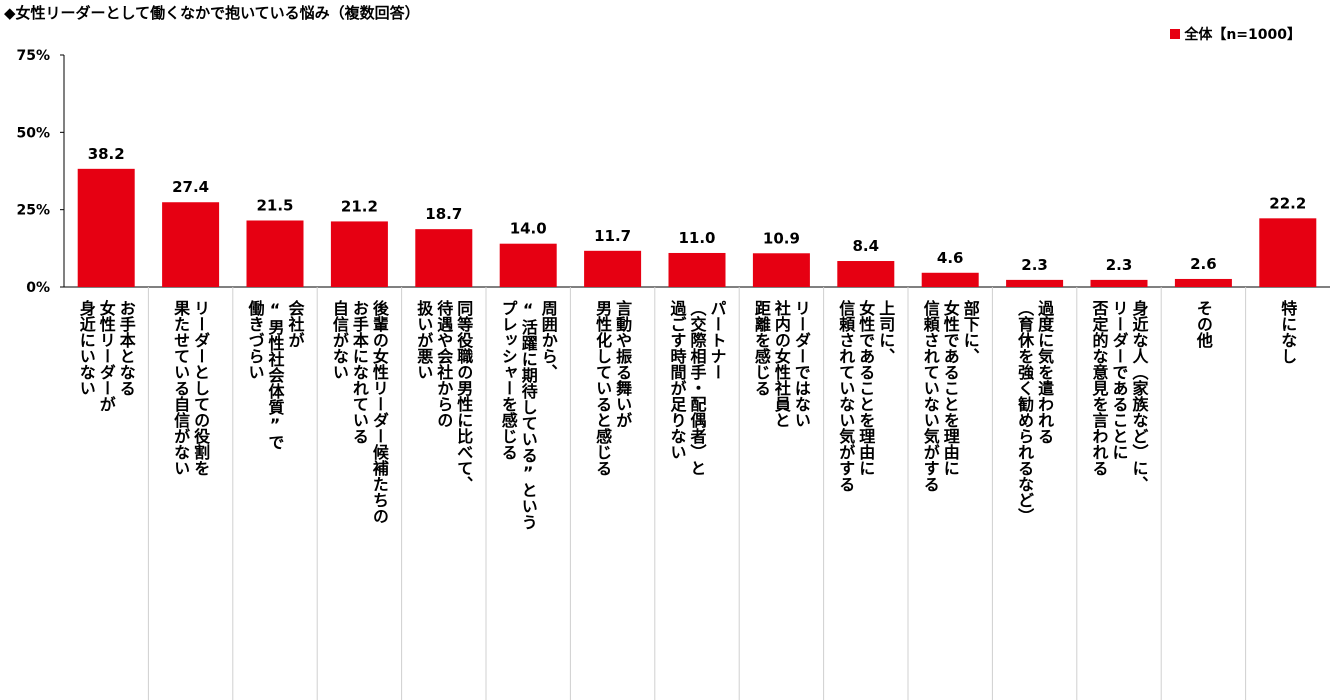  I want to click on data-label: 38.2, so click(106, 154).